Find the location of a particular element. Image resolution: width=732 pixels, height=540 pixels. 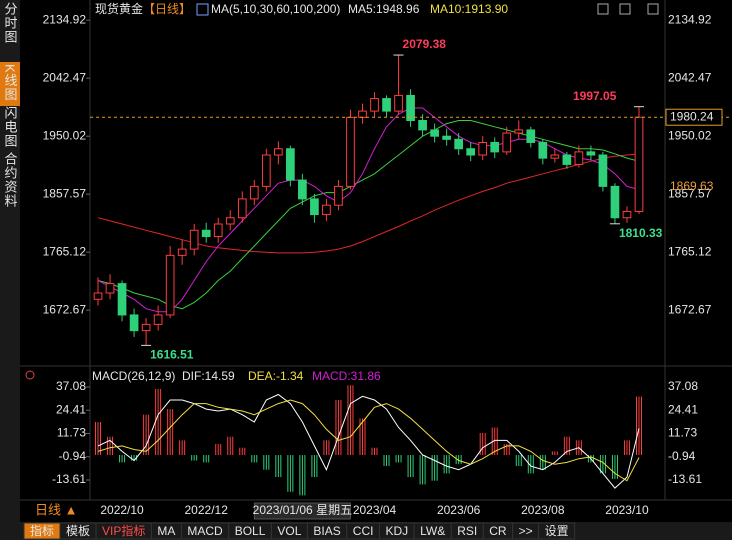

annotation-label: 1616.51 is located at coordinates (172, 355).